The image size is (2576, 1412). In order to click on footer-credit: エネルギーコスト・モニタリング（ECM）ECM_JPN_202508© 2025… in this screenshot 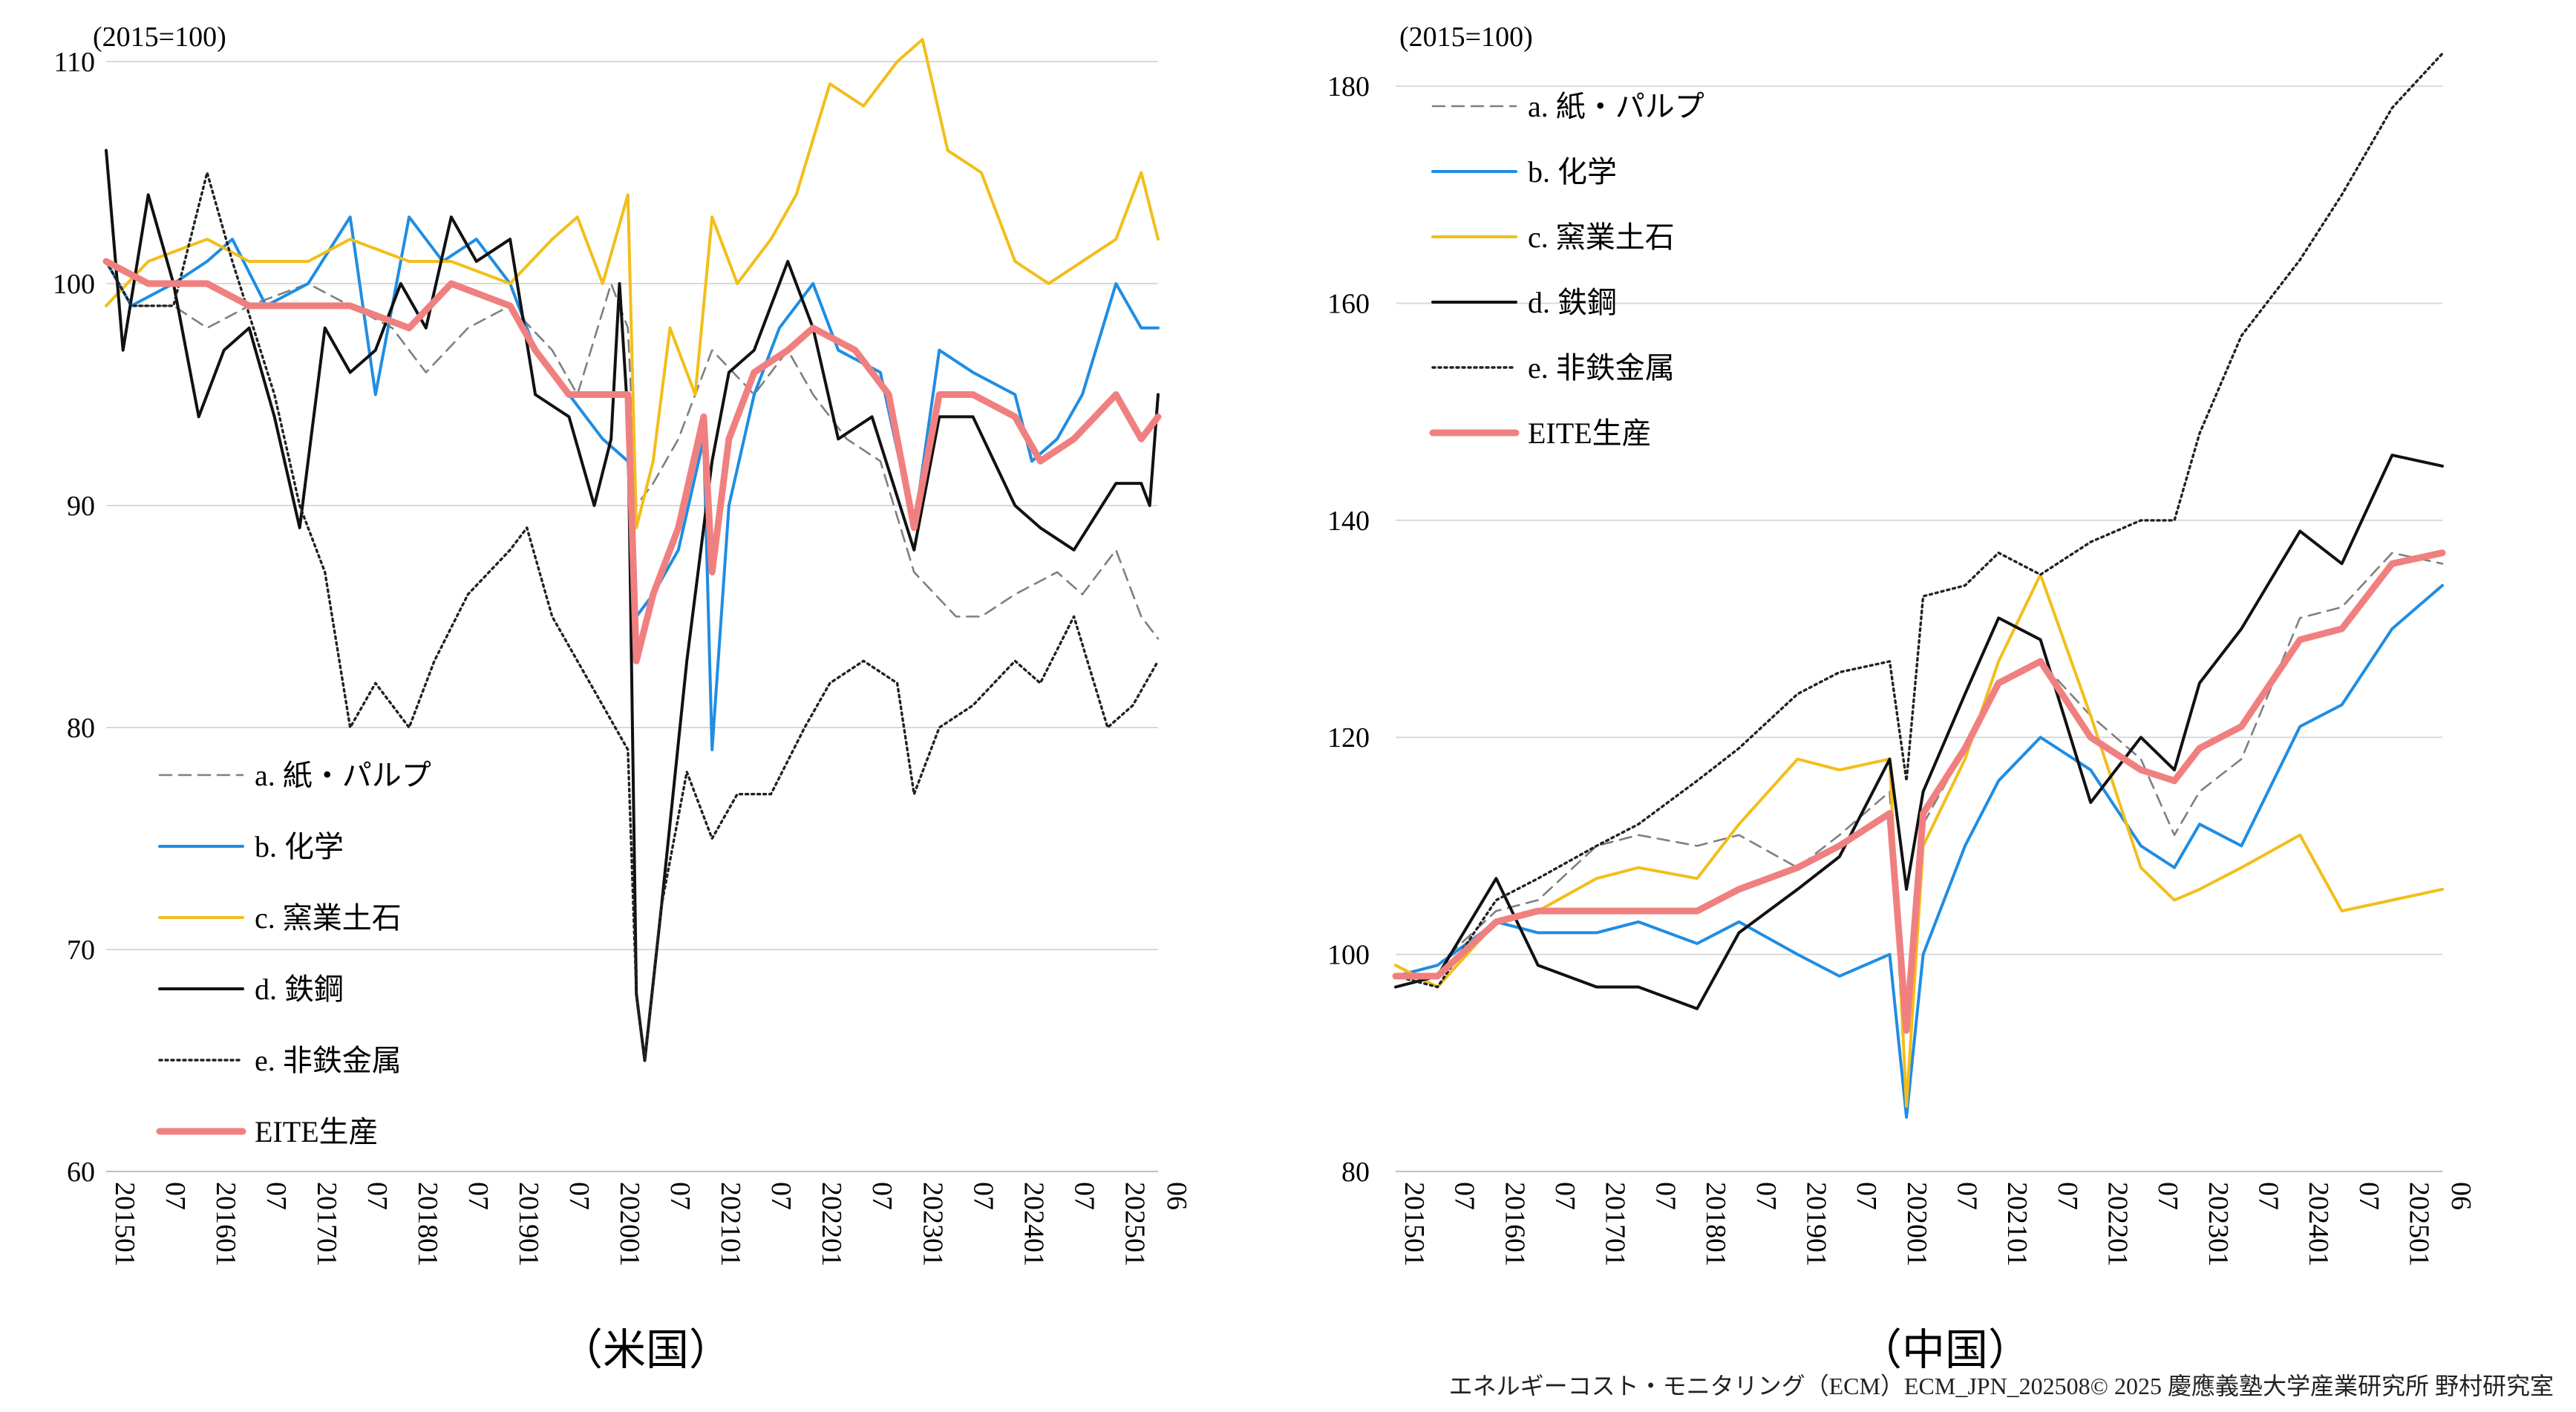, I will do `click(2001, 1386)`.